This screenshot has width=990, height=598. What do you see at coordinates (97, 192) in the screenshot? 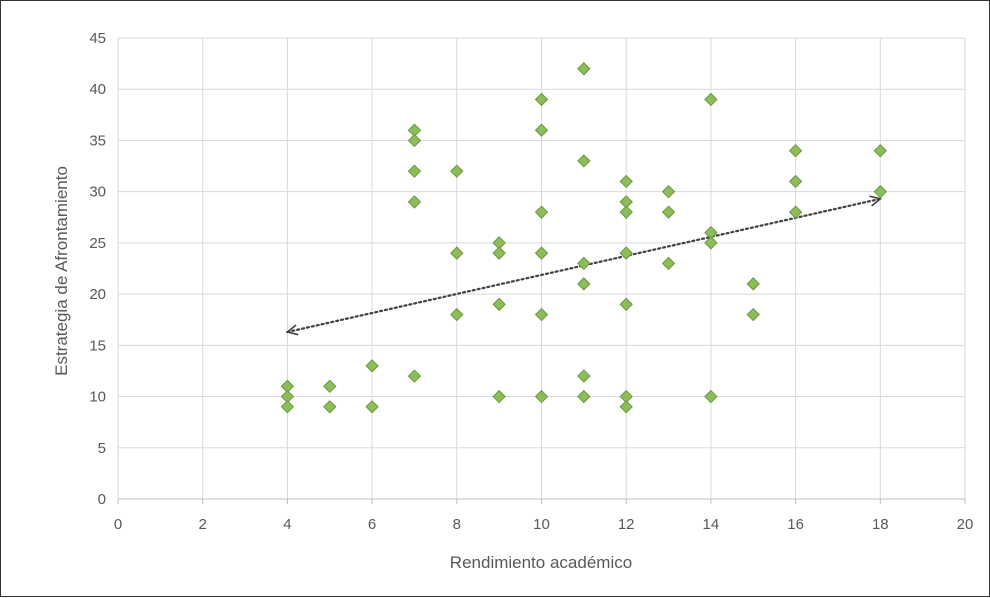
I see `y-tick-label: 30` at bounding box center [97, 192].